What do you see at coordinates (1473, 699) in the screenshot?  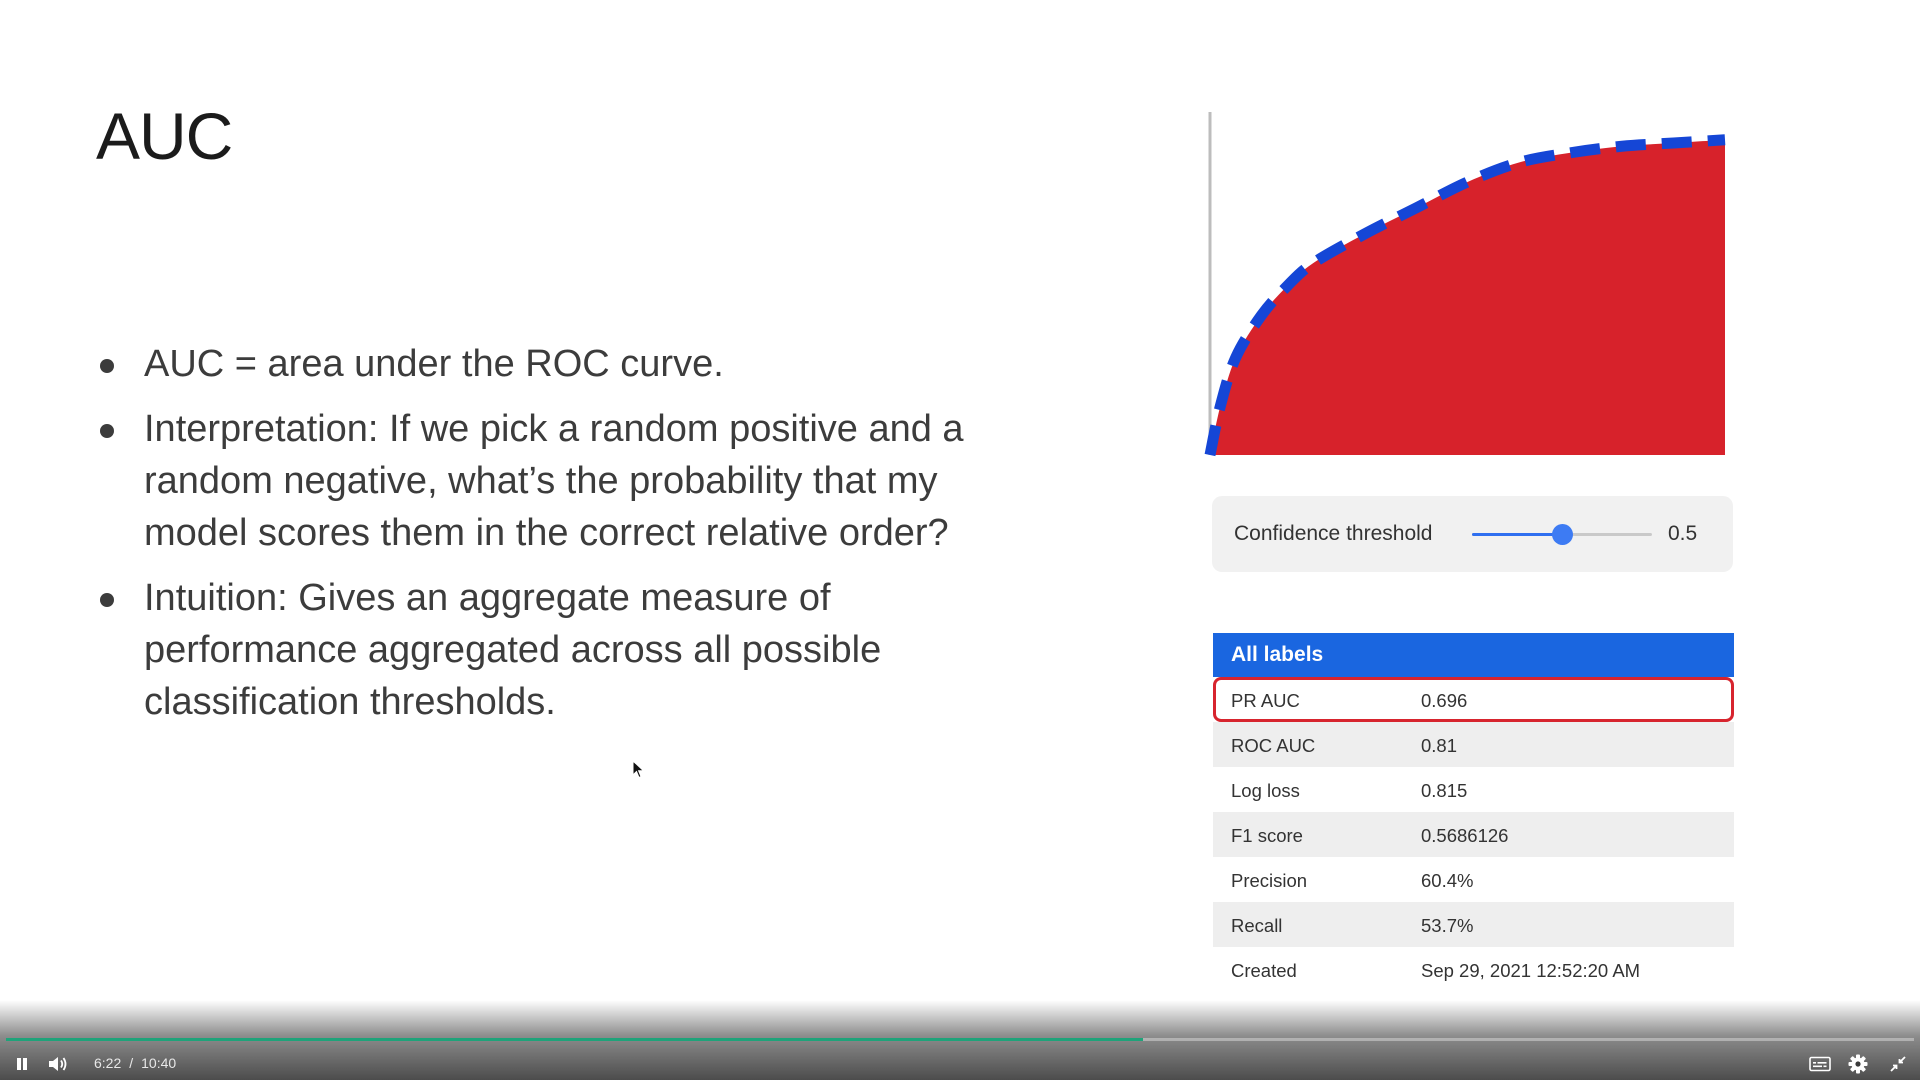 I see `metric-row-pr-auc: PR AUC 0.696` at bounding box center [1473, 699].